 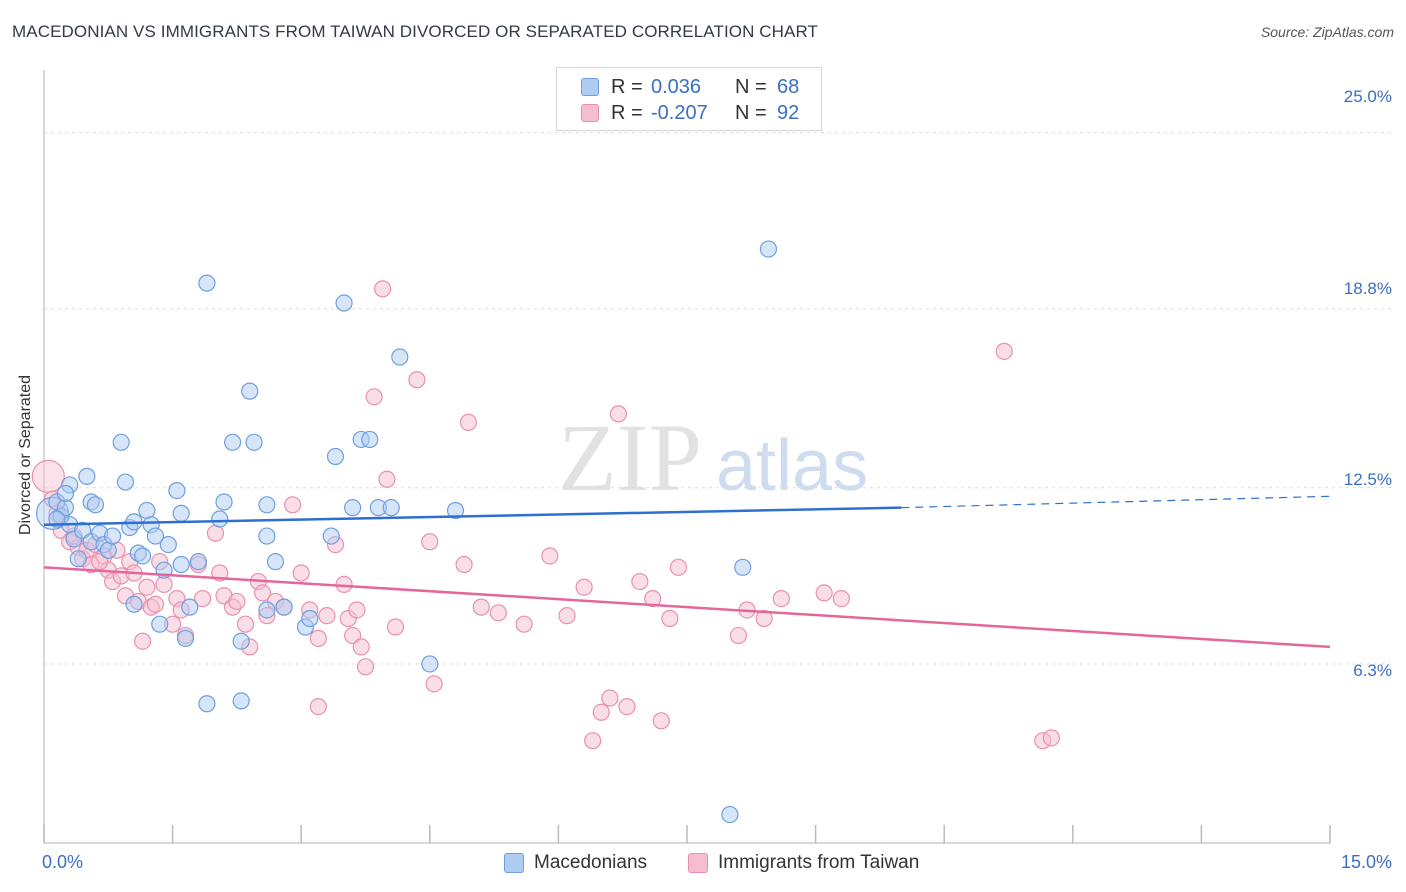 What do you see at coordinates (1116, 502) in the screenshot?
I see `trend-extension-macedonians` at bounding box center [1116, 502].